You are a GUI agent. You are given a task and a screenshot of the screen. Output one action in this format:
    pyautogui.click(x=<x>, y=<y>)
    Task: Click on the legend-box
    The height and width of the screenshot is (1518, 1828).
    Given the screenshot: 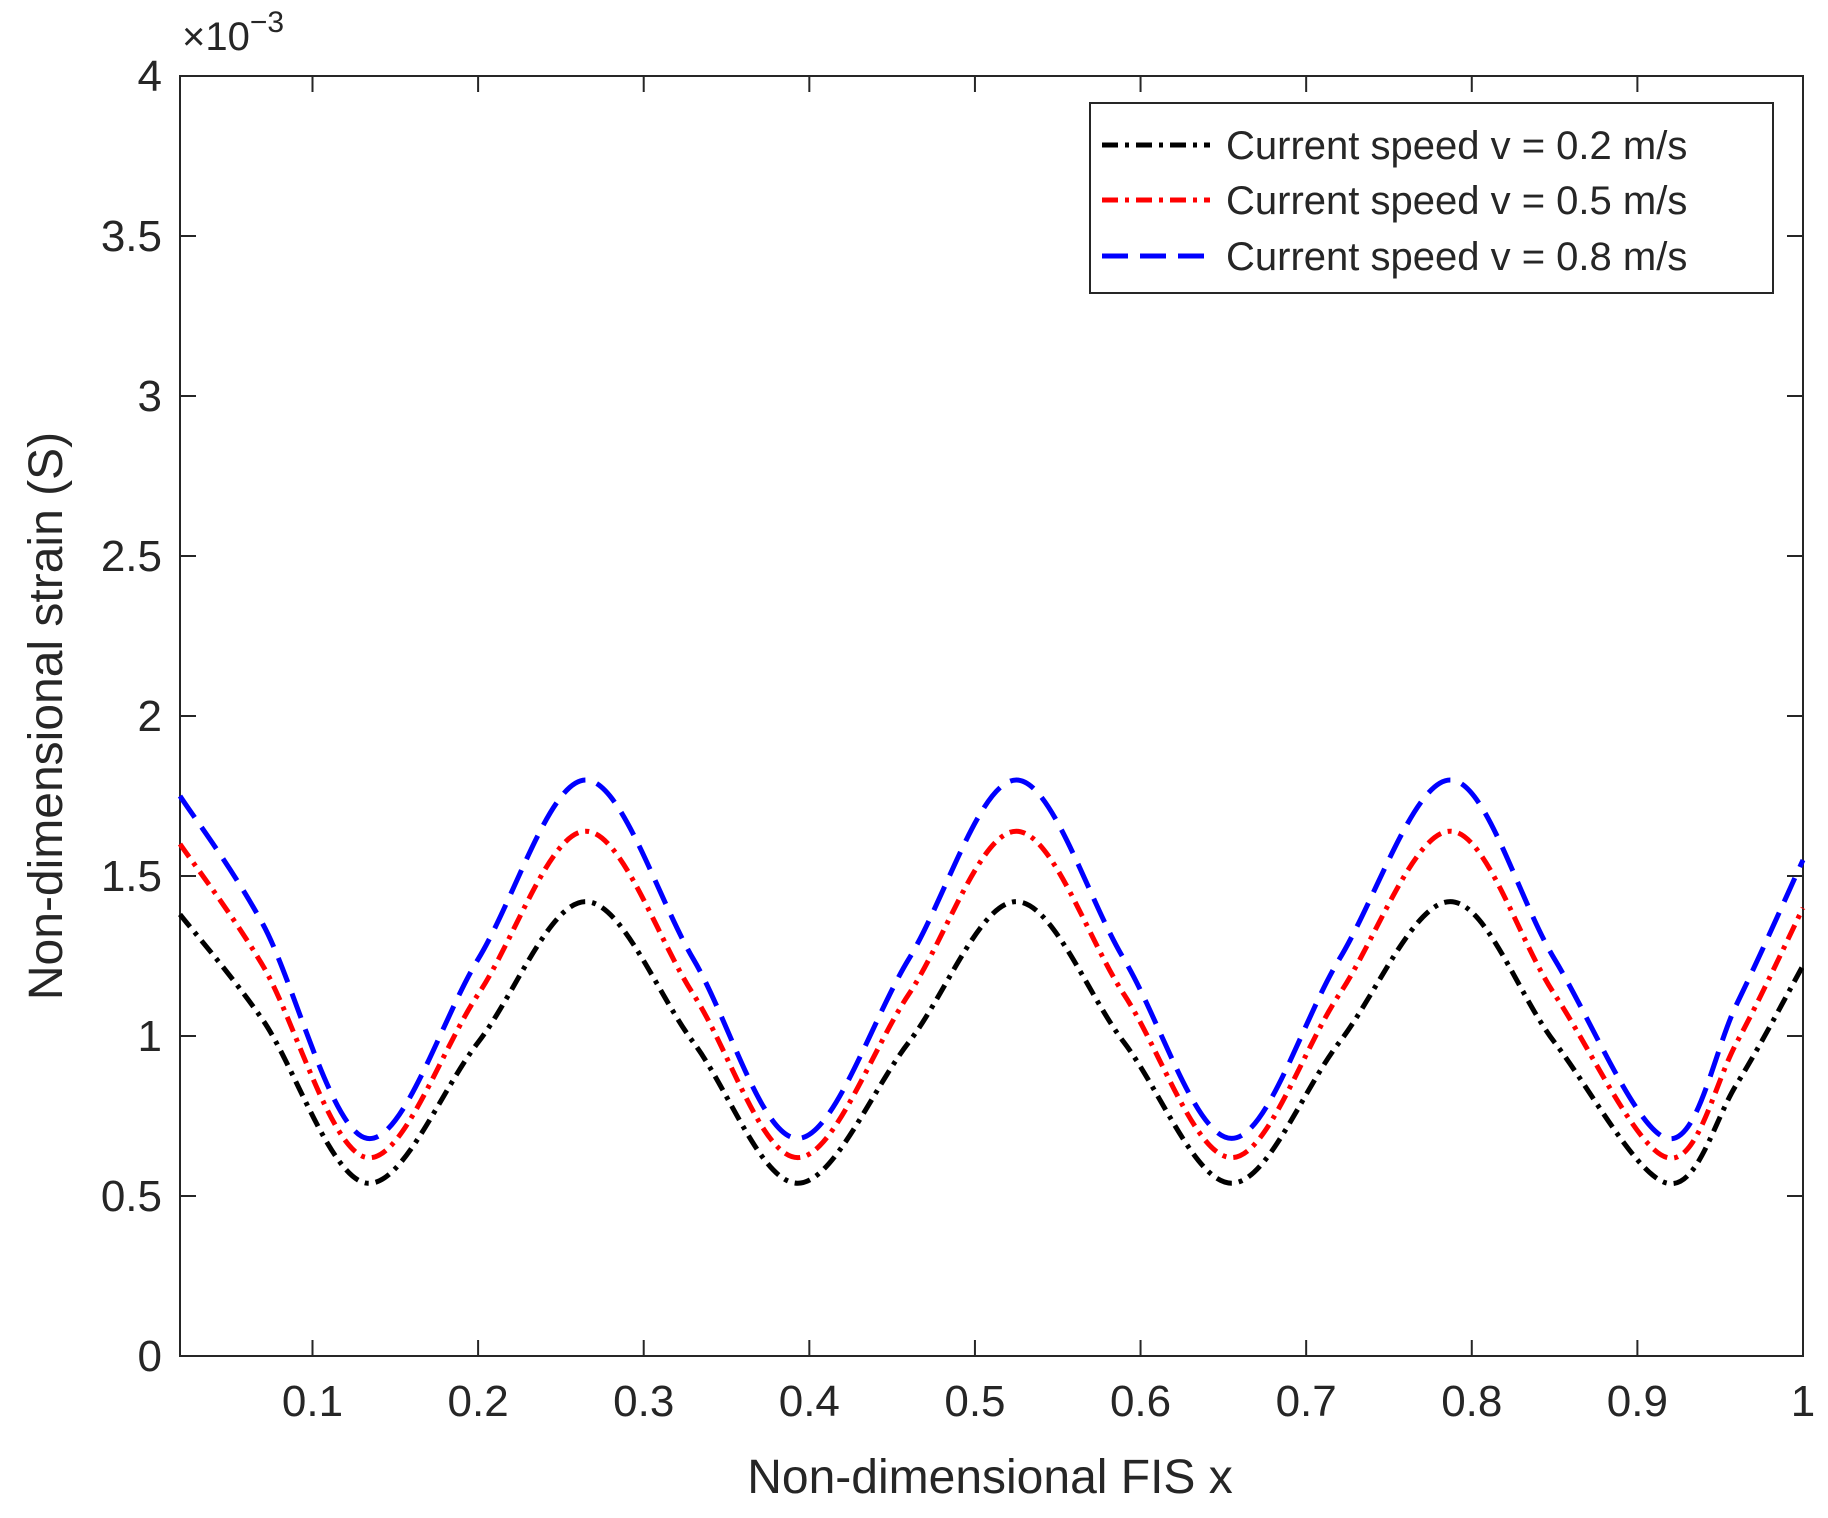 What is the action you would take?
    pyautogui.click(x=1431, y=198)
    